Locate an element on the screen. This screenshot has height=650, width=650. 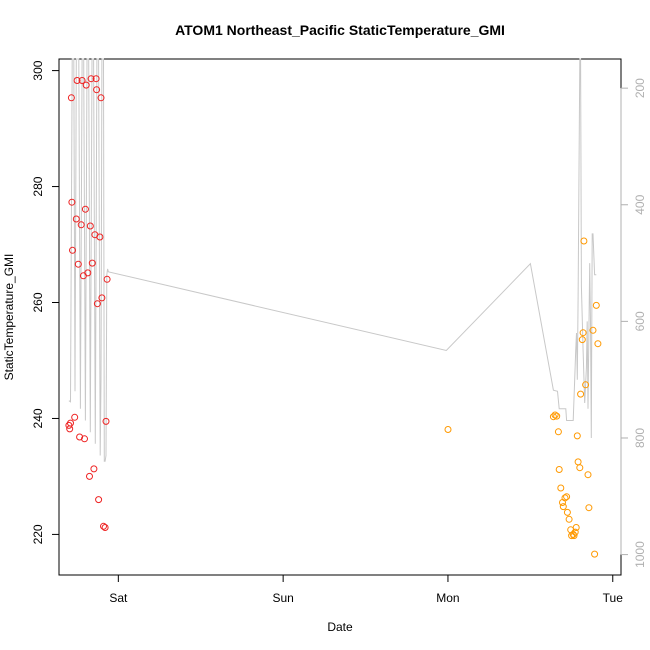
x-axis-label: Date is located at coordinates (340, 627).